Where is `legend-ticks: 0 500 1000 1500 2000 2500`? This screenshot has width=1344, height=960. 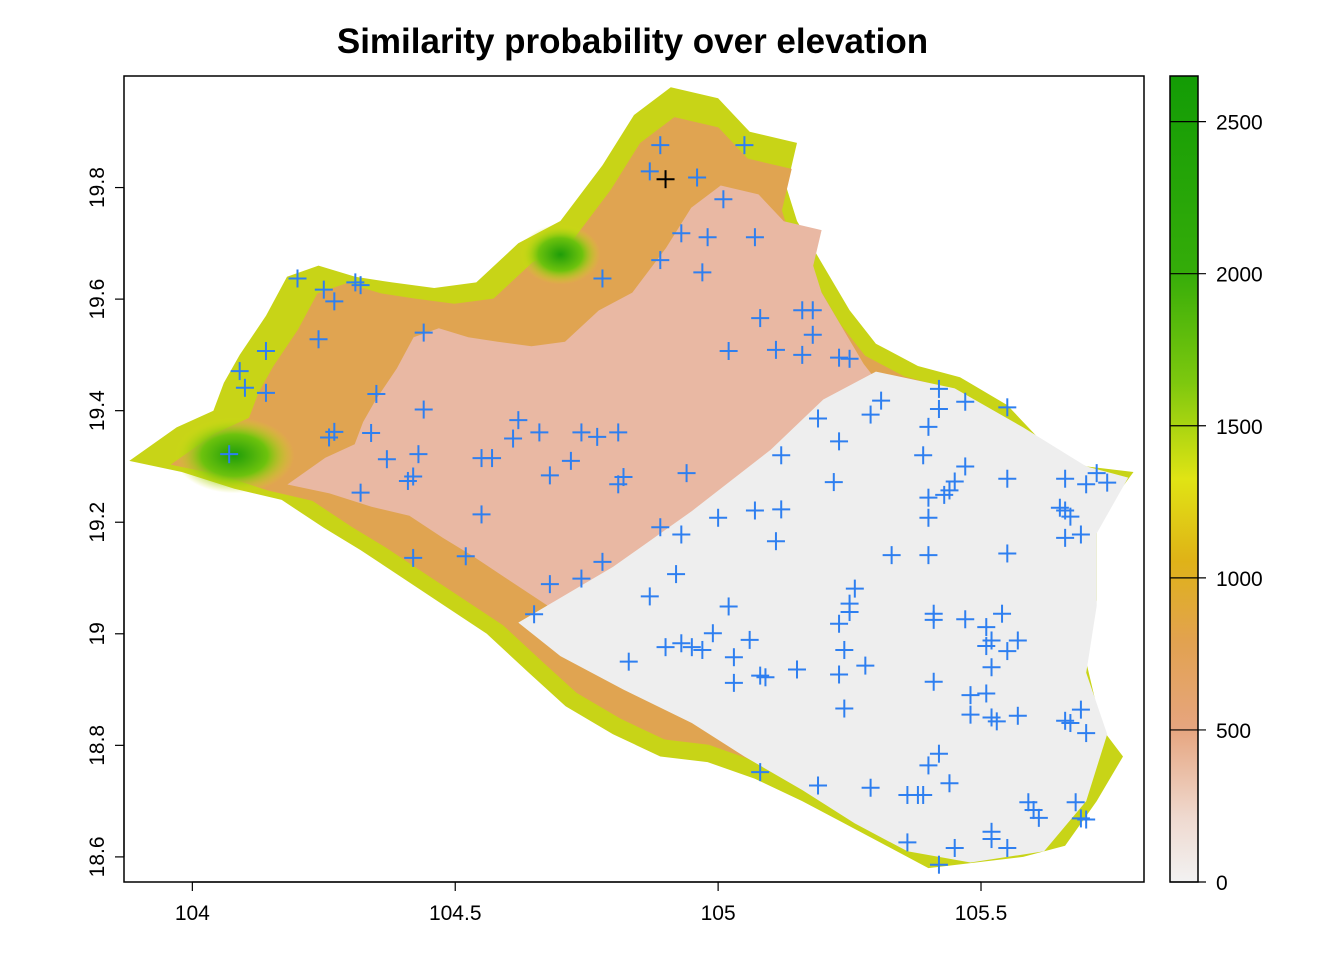
legend-ticks: 0 500 1000 1500 2000 2500 is located at coordinates (1216, 503).